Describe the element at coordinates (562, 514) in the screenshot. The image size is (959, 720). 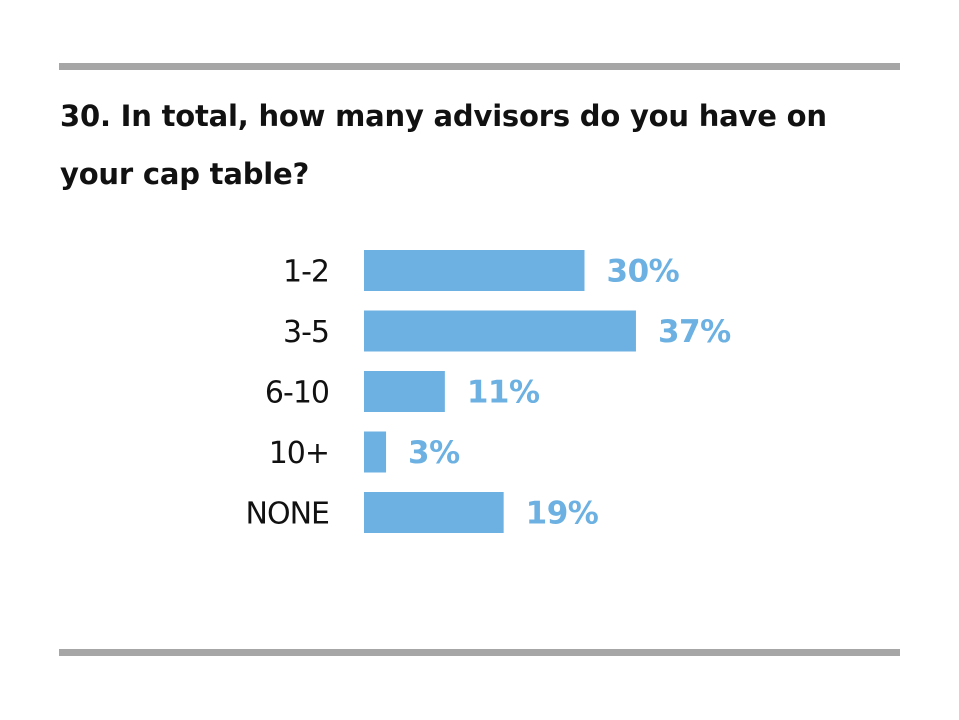
I see `value-label: 19%` at that location.